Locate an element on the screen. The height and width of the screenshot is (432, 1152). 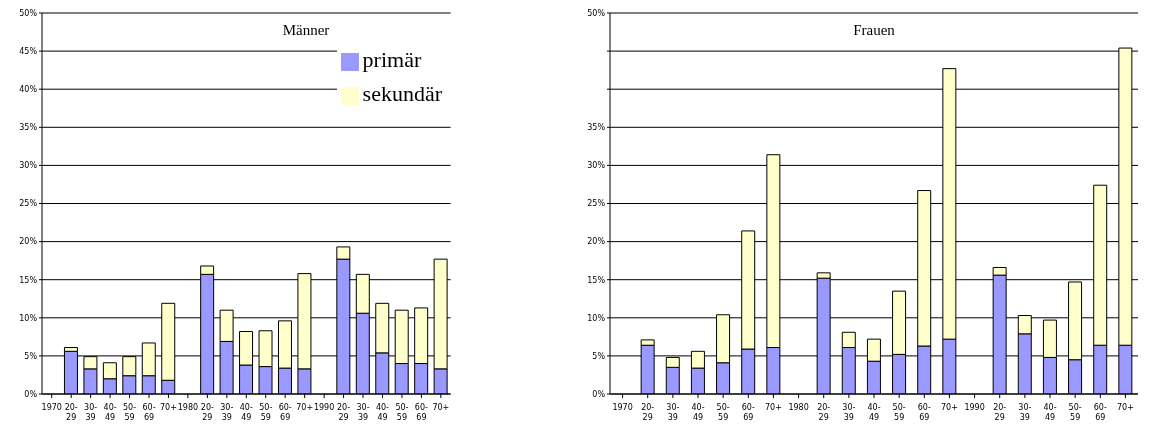
y-tick-label: 45% is located at coordinates (28, 51).